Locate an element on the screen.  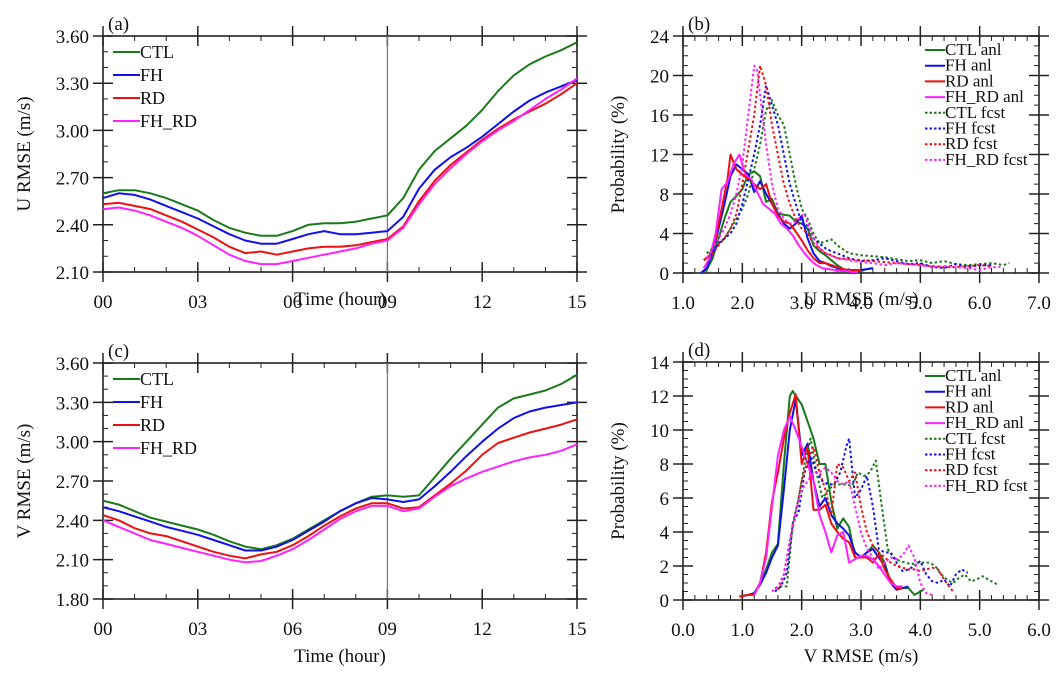
series-line-ctl-anl is located at coordinates (831, 493).